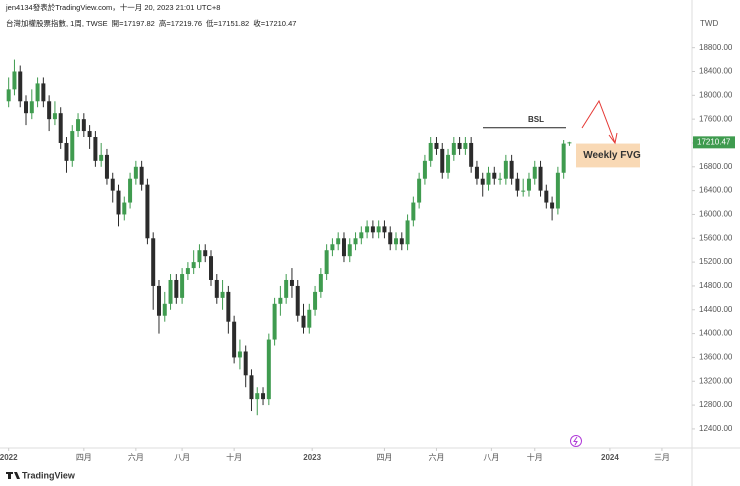 The image size is (740, 486). What do you see at coordinates (233, 23) in the screenshot?
I see `low-value: 17151.82` at bounding box center [233, 23].